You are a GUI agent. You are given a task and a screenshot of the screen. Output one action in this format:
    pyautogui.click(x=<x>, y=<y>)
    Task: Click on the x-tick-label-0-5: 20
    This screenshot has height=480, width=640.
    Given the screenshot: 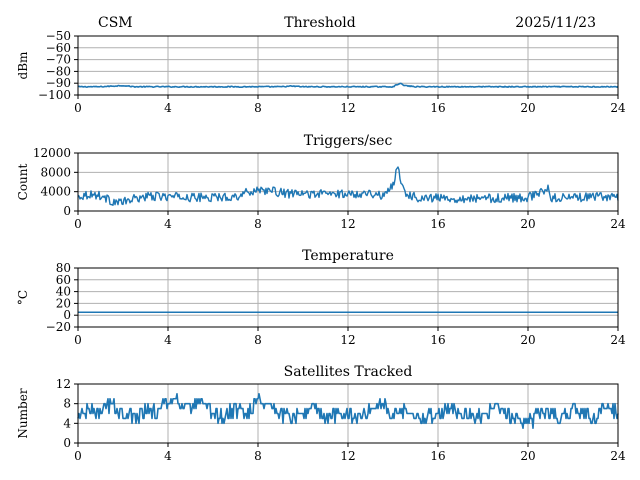 What is the action you would take?
    pyautogui.click(x=527, y=108)
    